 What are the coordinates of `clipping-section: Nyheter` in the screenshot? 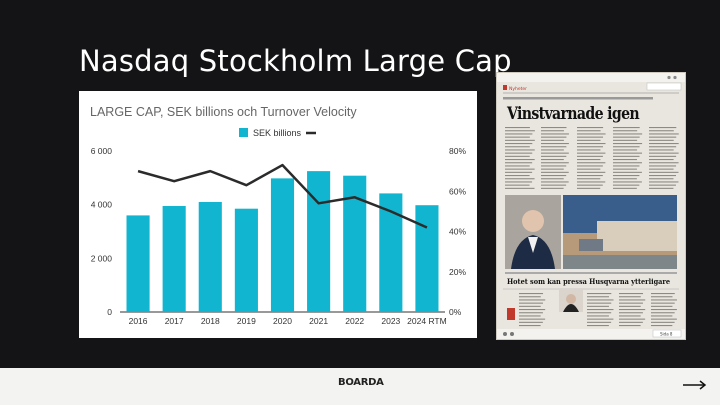 It's located at (518, 89).